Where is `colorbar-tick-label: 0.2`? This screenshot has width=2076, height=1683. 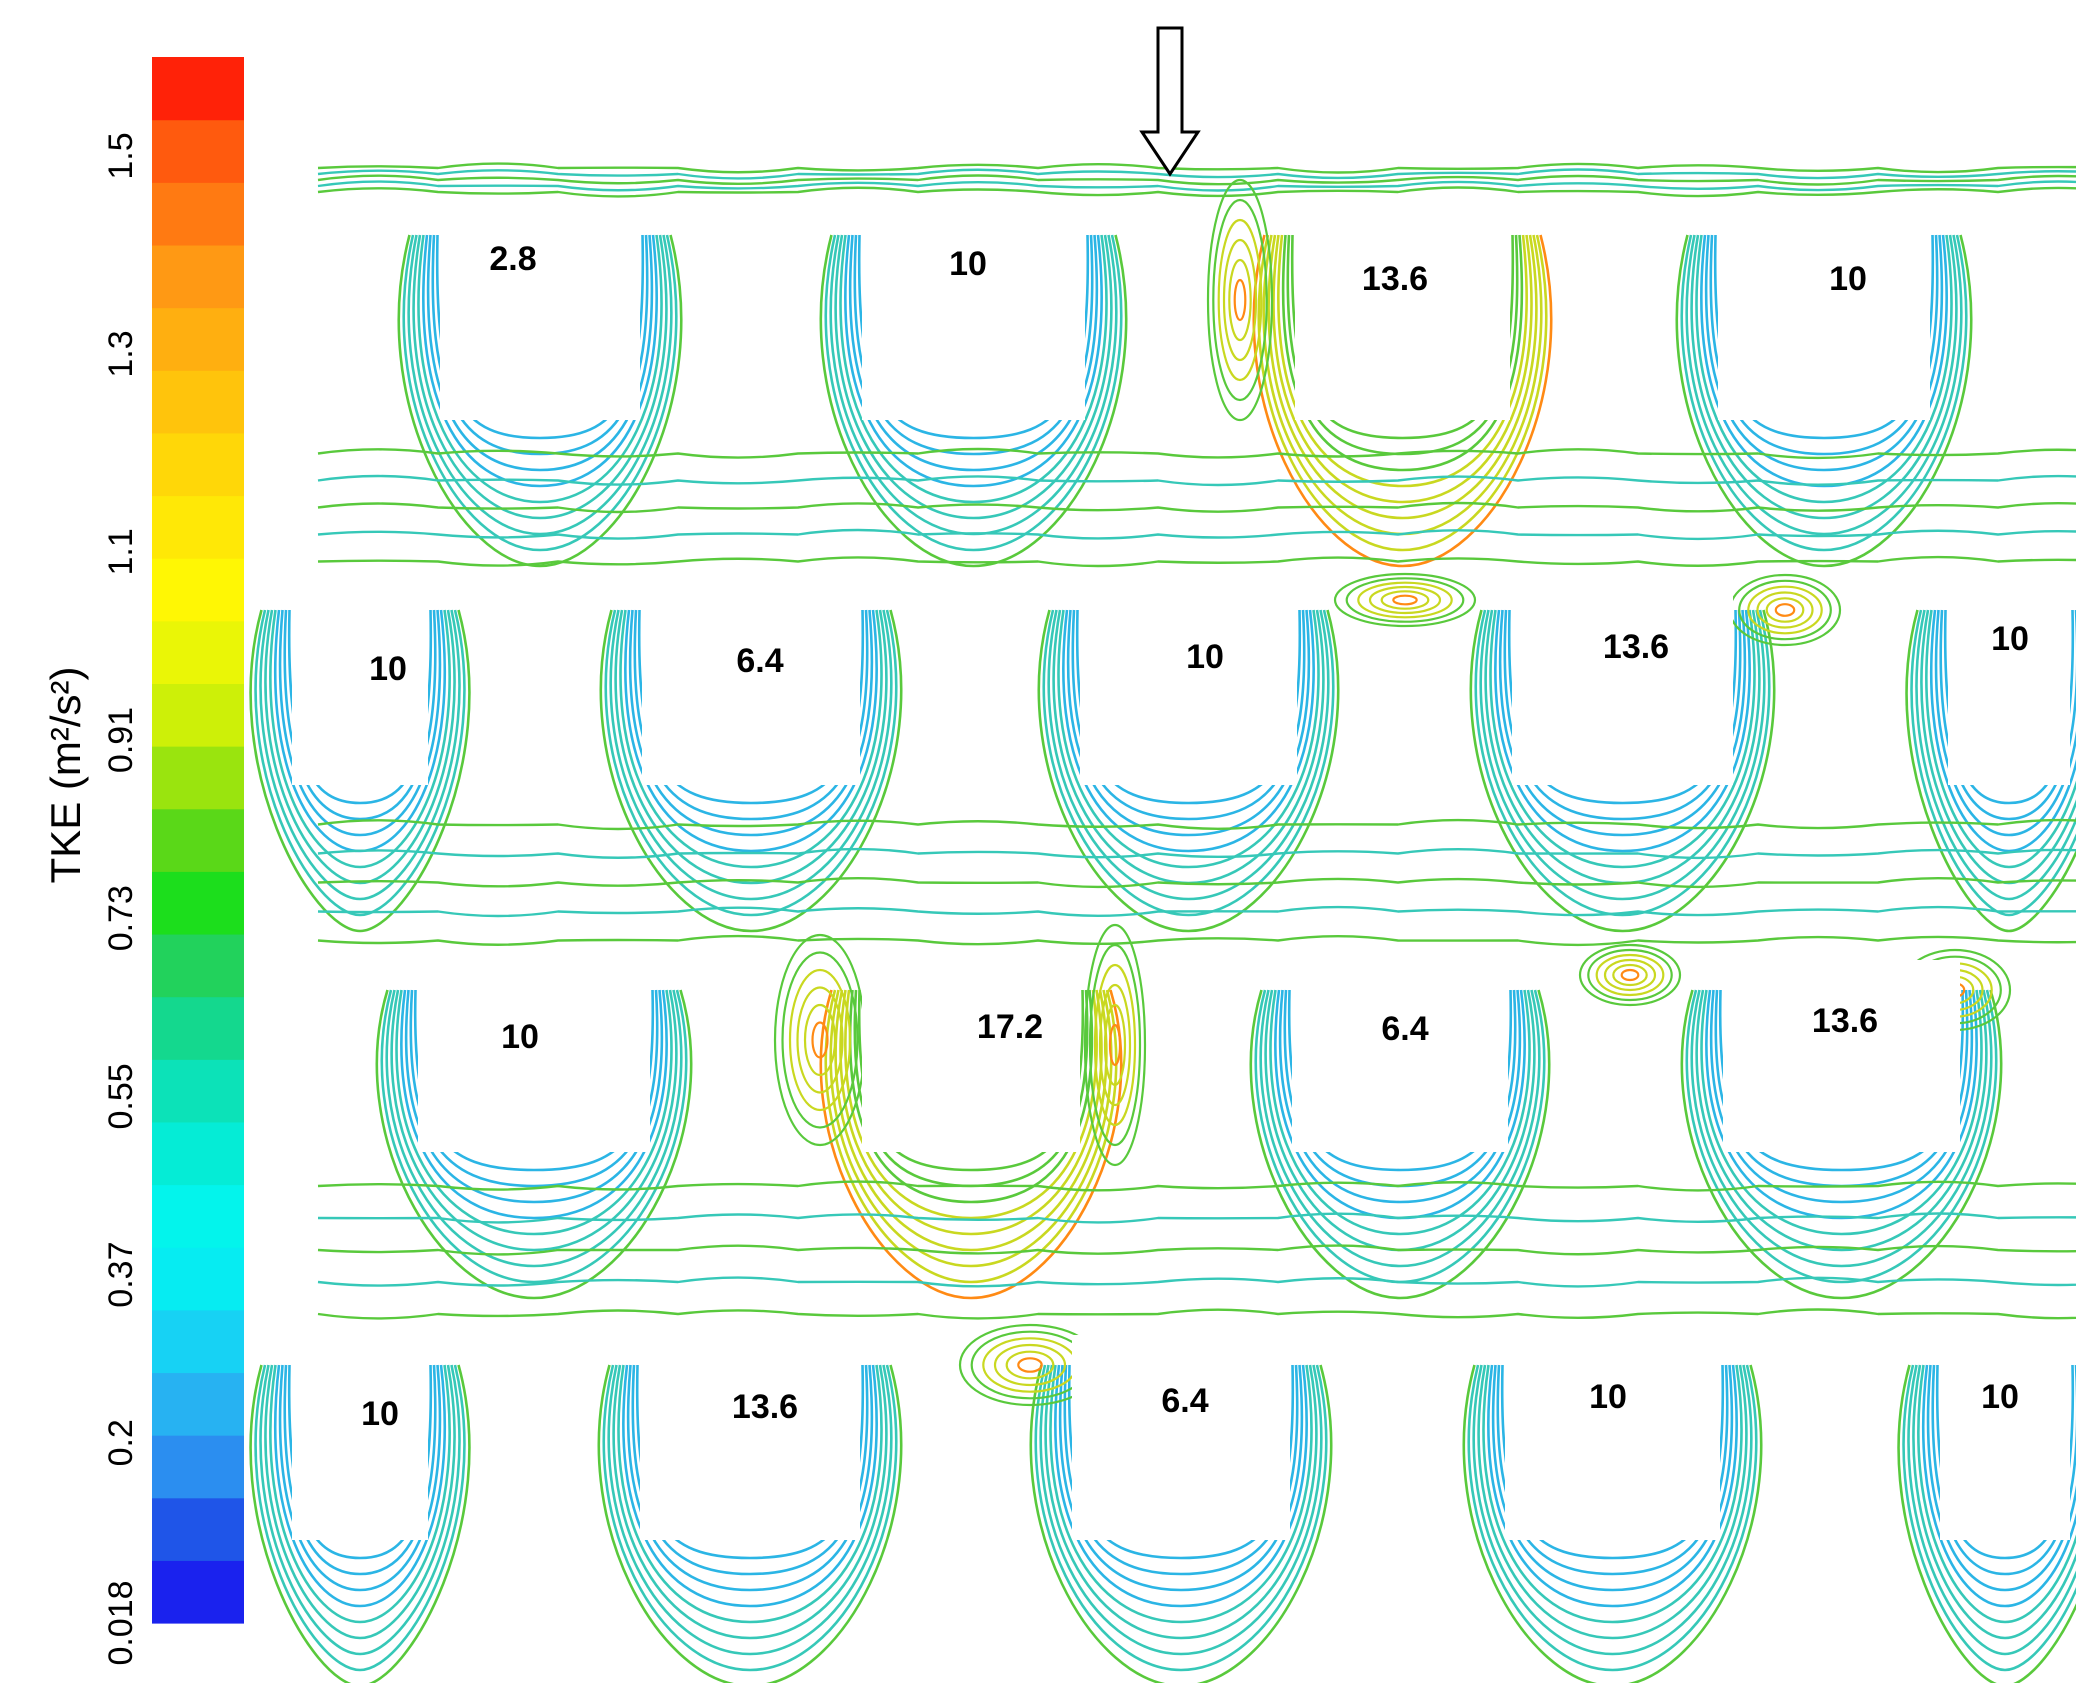
colorbar-tick-label: 0.2 is located at coordinates (121, 1442).